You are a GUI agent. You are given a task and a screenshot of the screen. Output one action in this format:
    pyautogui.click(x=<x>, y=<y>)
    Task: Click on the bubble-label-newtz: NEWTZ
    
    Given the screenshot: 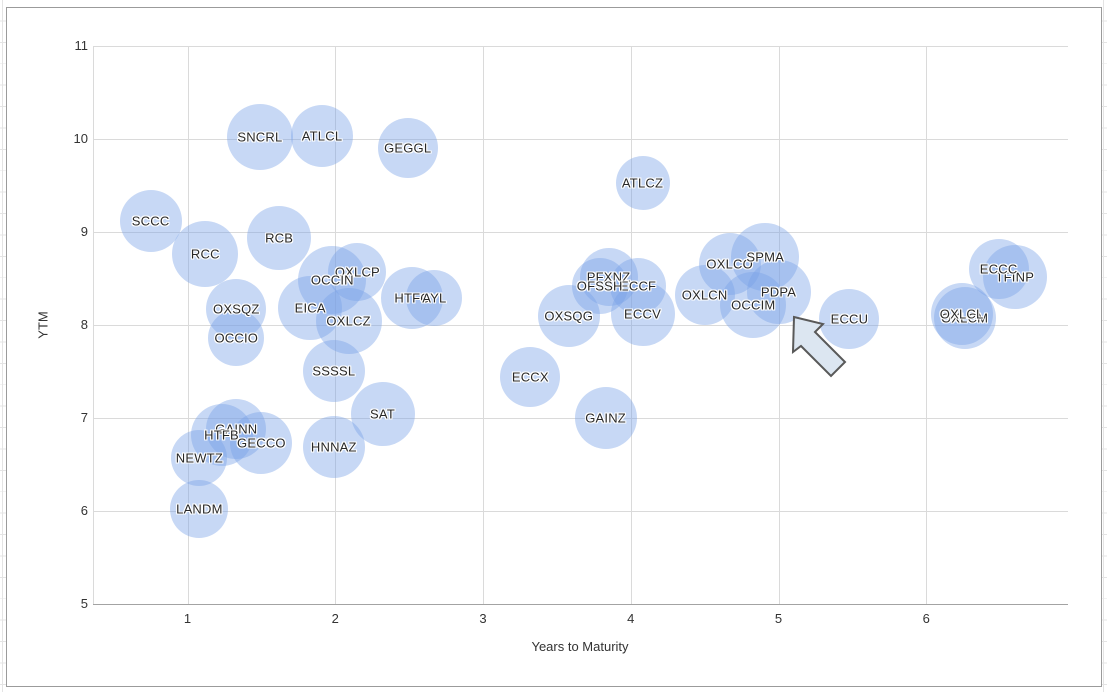 What is the action you would take?
    pyautogui.click(x=199, y=458)
    